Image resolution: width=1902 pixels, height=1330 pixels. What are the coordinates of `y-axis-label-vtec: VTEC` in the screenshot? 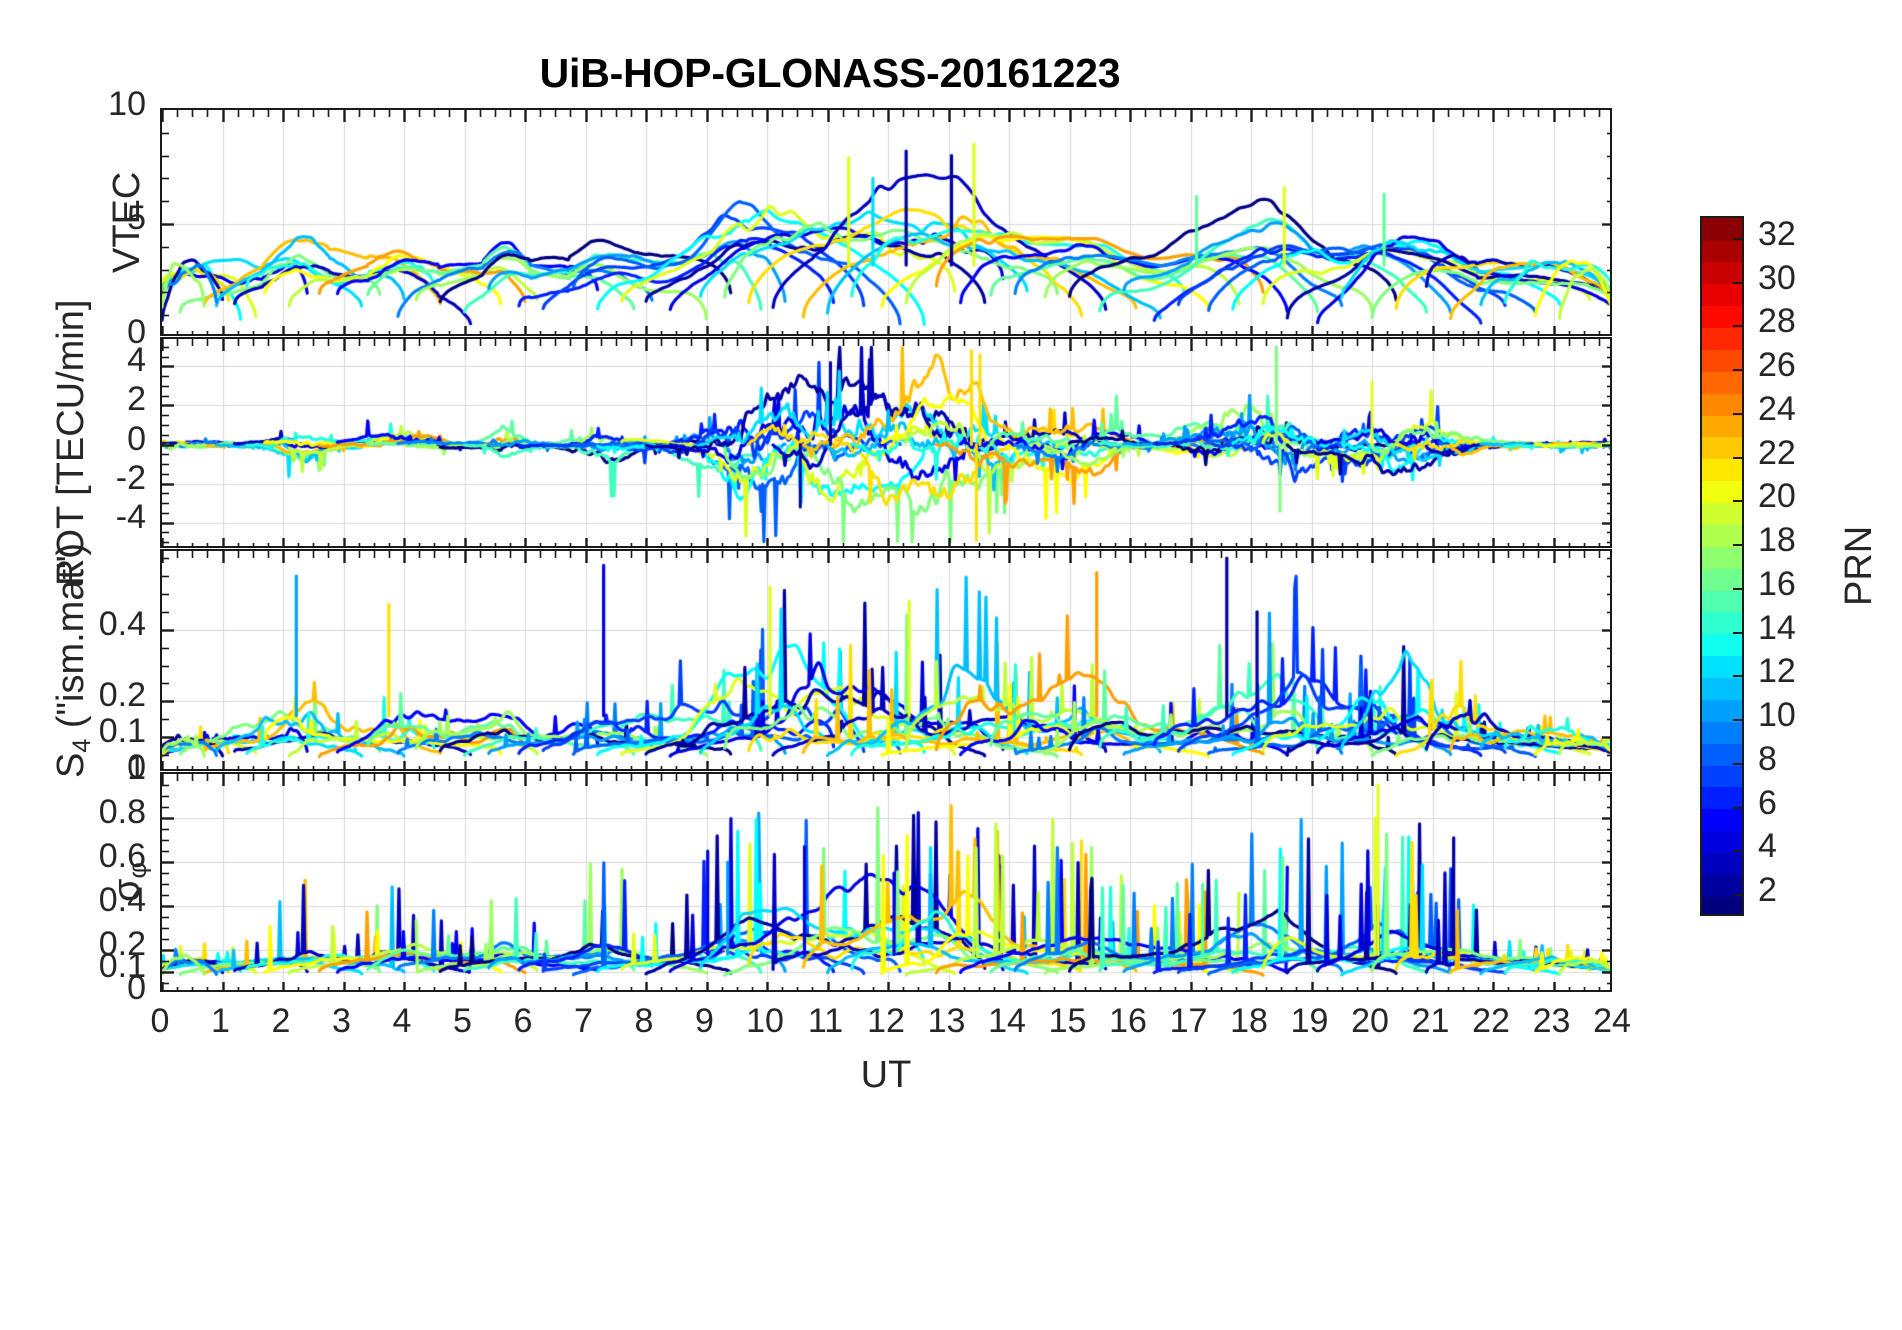 It's located at (127, 222).